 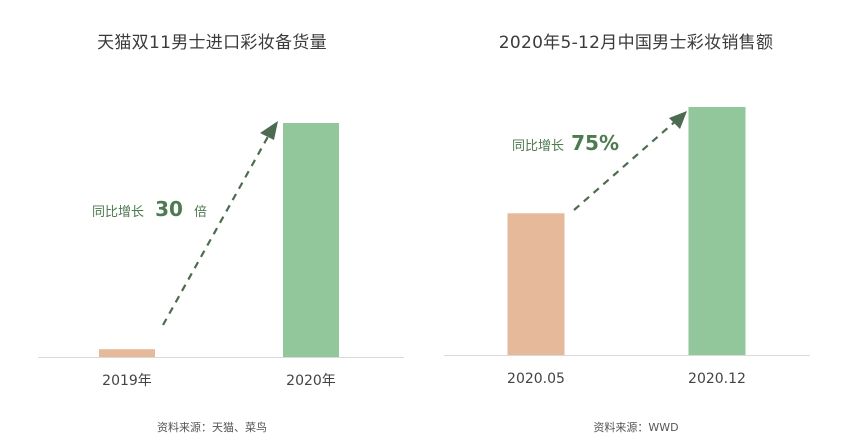 I want to click on tick-label: 2019年, so click(x=127, y=381).